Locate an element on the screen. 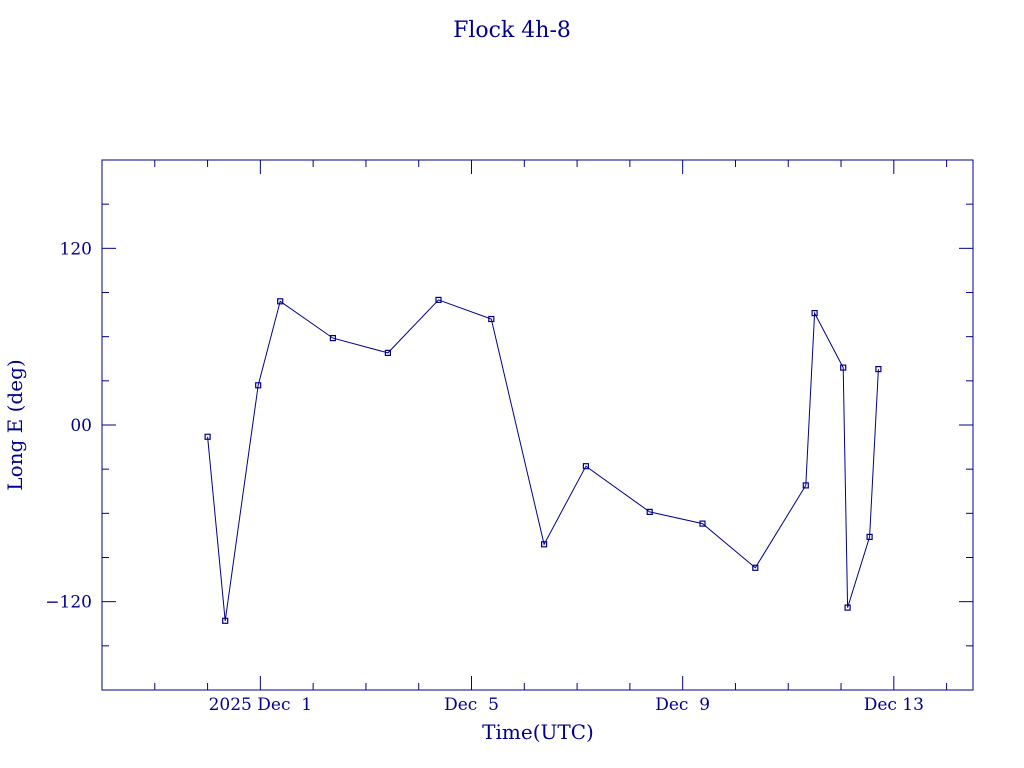 The height and width of the screenshot is (768, 1024). y-tick-label: 120 is located at coordinates (76, 249).